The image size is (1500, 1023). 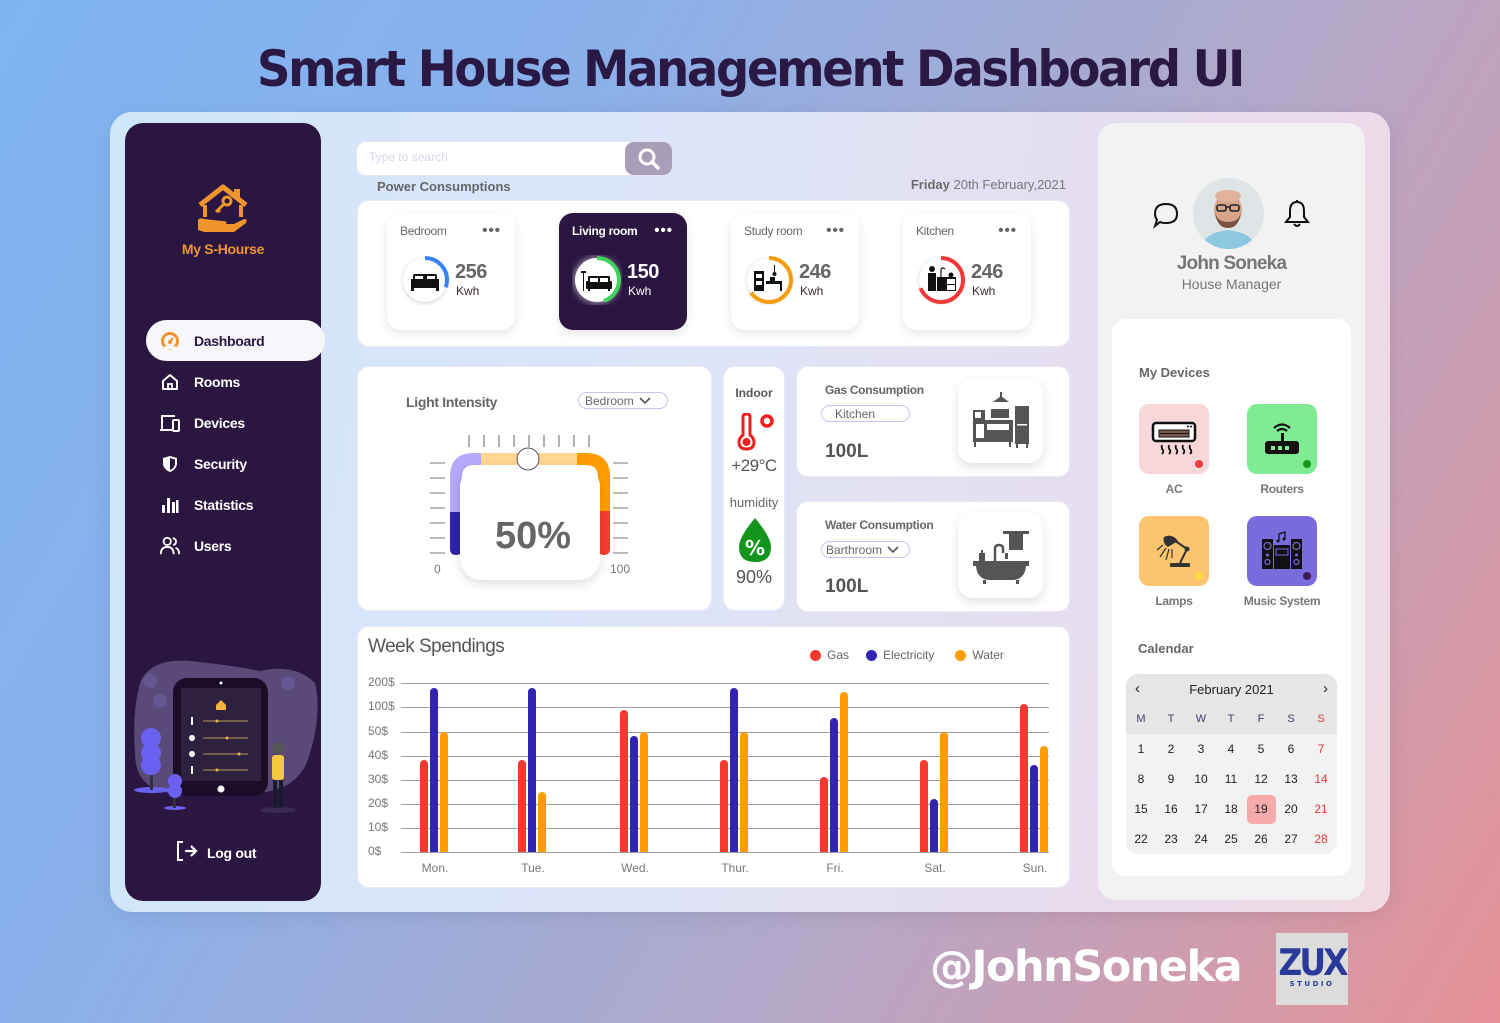 What do you see at coordinates (744, 791) in the screenshot?
I see `bar-water-thur` at bounding box center [744, 791].